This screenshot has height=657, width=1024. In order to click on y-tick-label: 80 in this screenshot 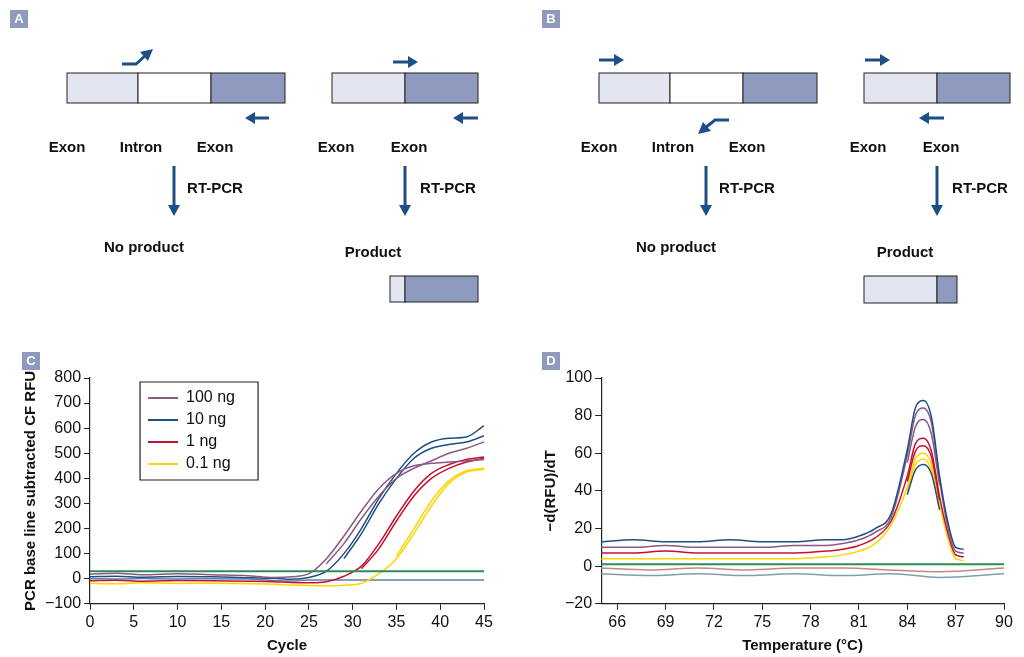, I will do `click(583, 415)`.